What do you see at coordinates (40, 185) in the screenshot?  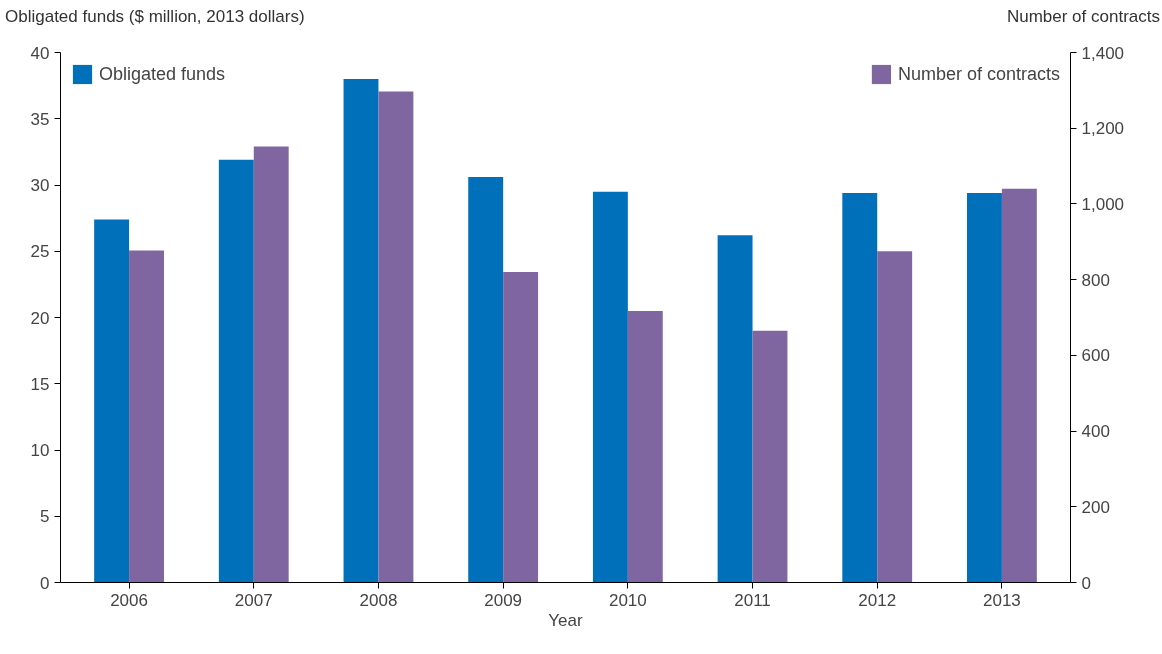 I see `y-tick-label: 30` at bounding box center [40, 185].